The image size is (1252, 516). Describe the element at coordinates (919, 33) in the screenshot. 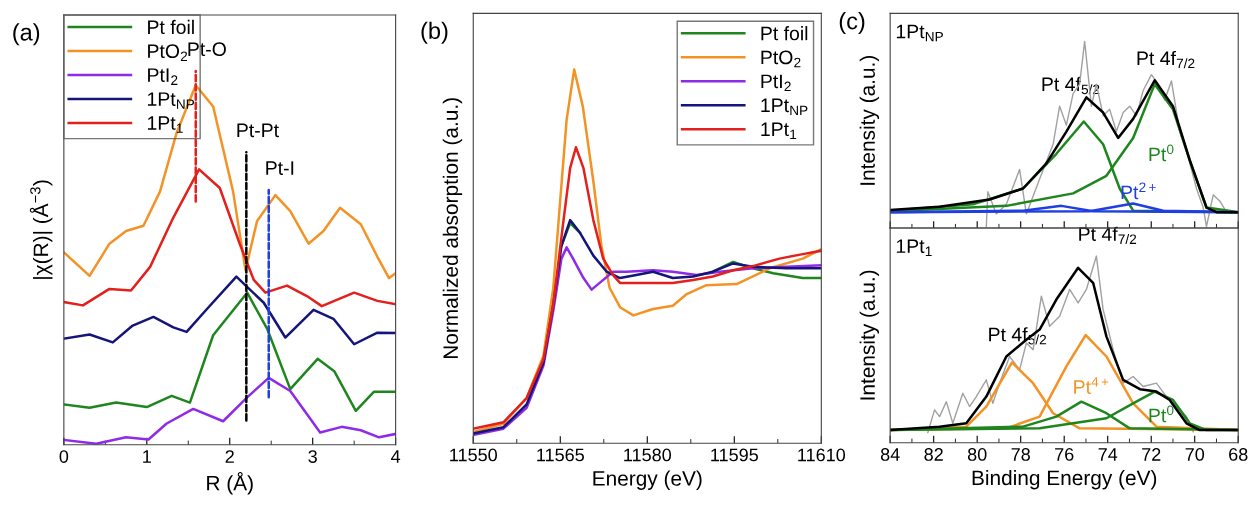

I see `text: 1Pt$_{NP}$` at that location.